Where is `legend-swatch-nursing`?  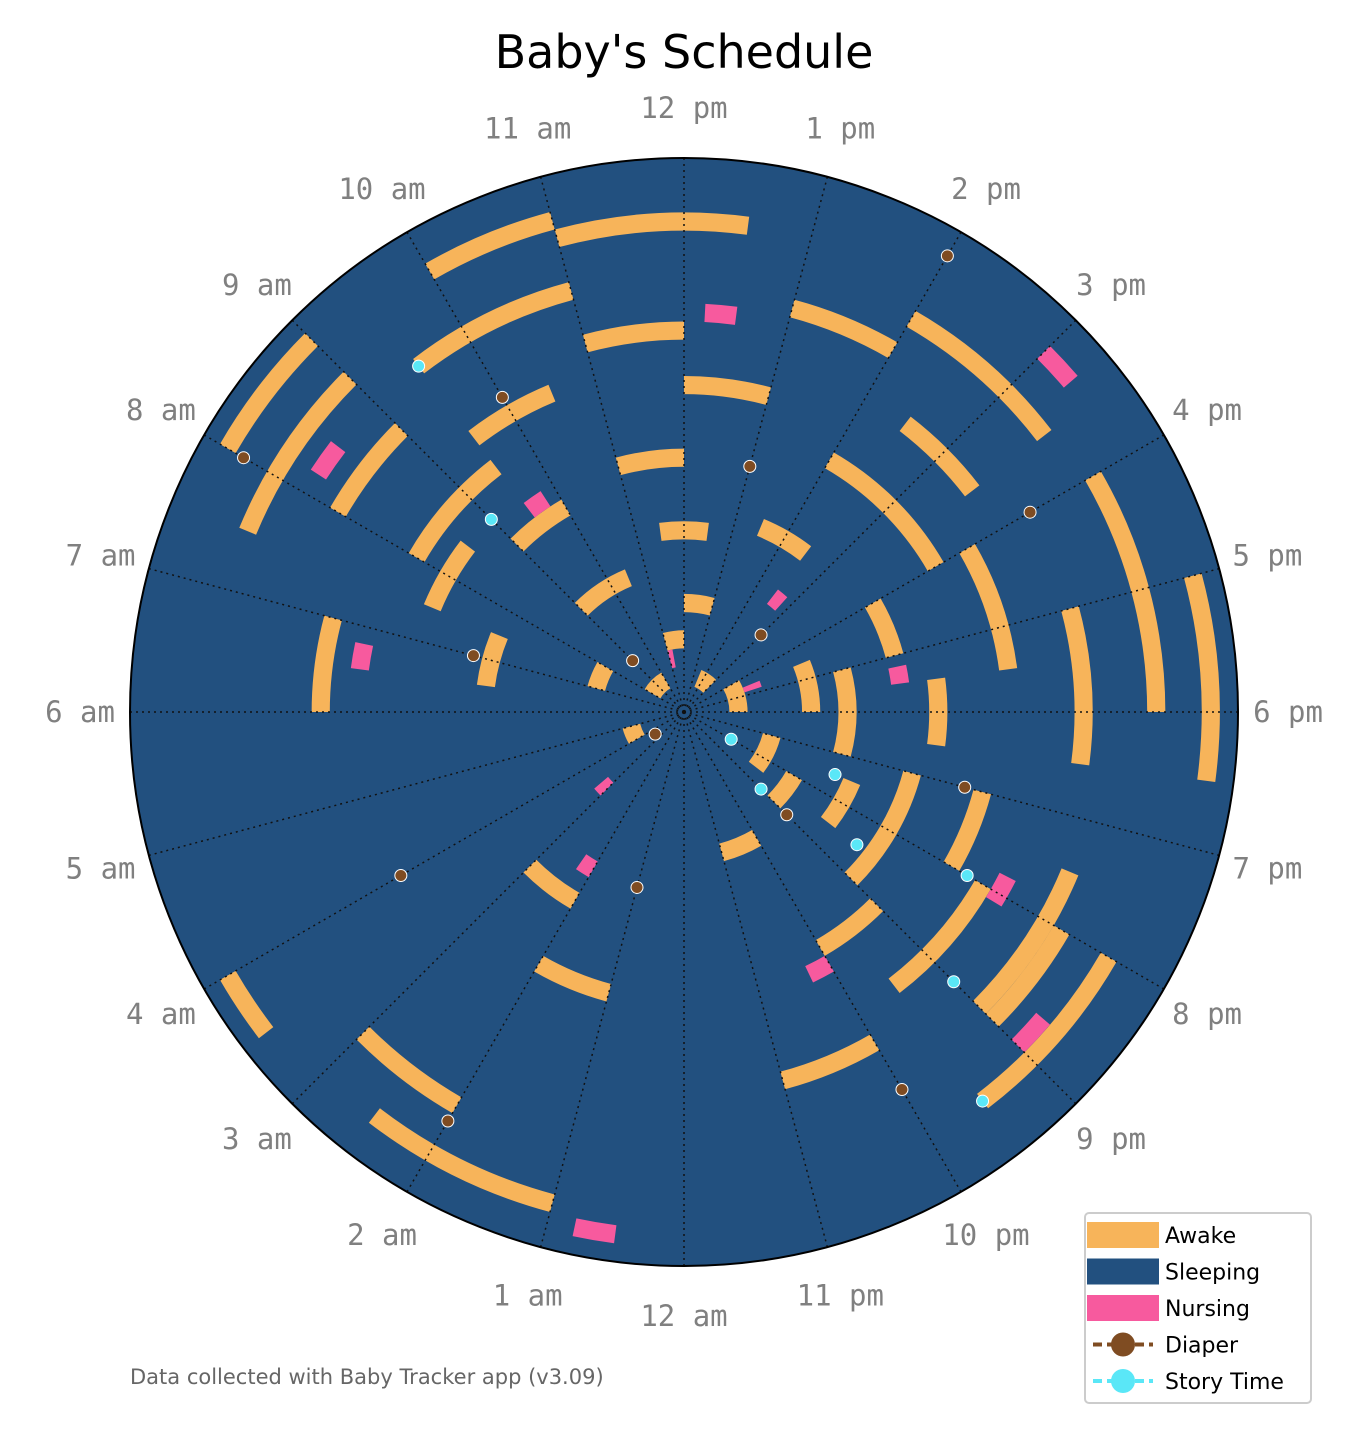
legend-swatch-nursing is located at coordinates (1123, 1308).